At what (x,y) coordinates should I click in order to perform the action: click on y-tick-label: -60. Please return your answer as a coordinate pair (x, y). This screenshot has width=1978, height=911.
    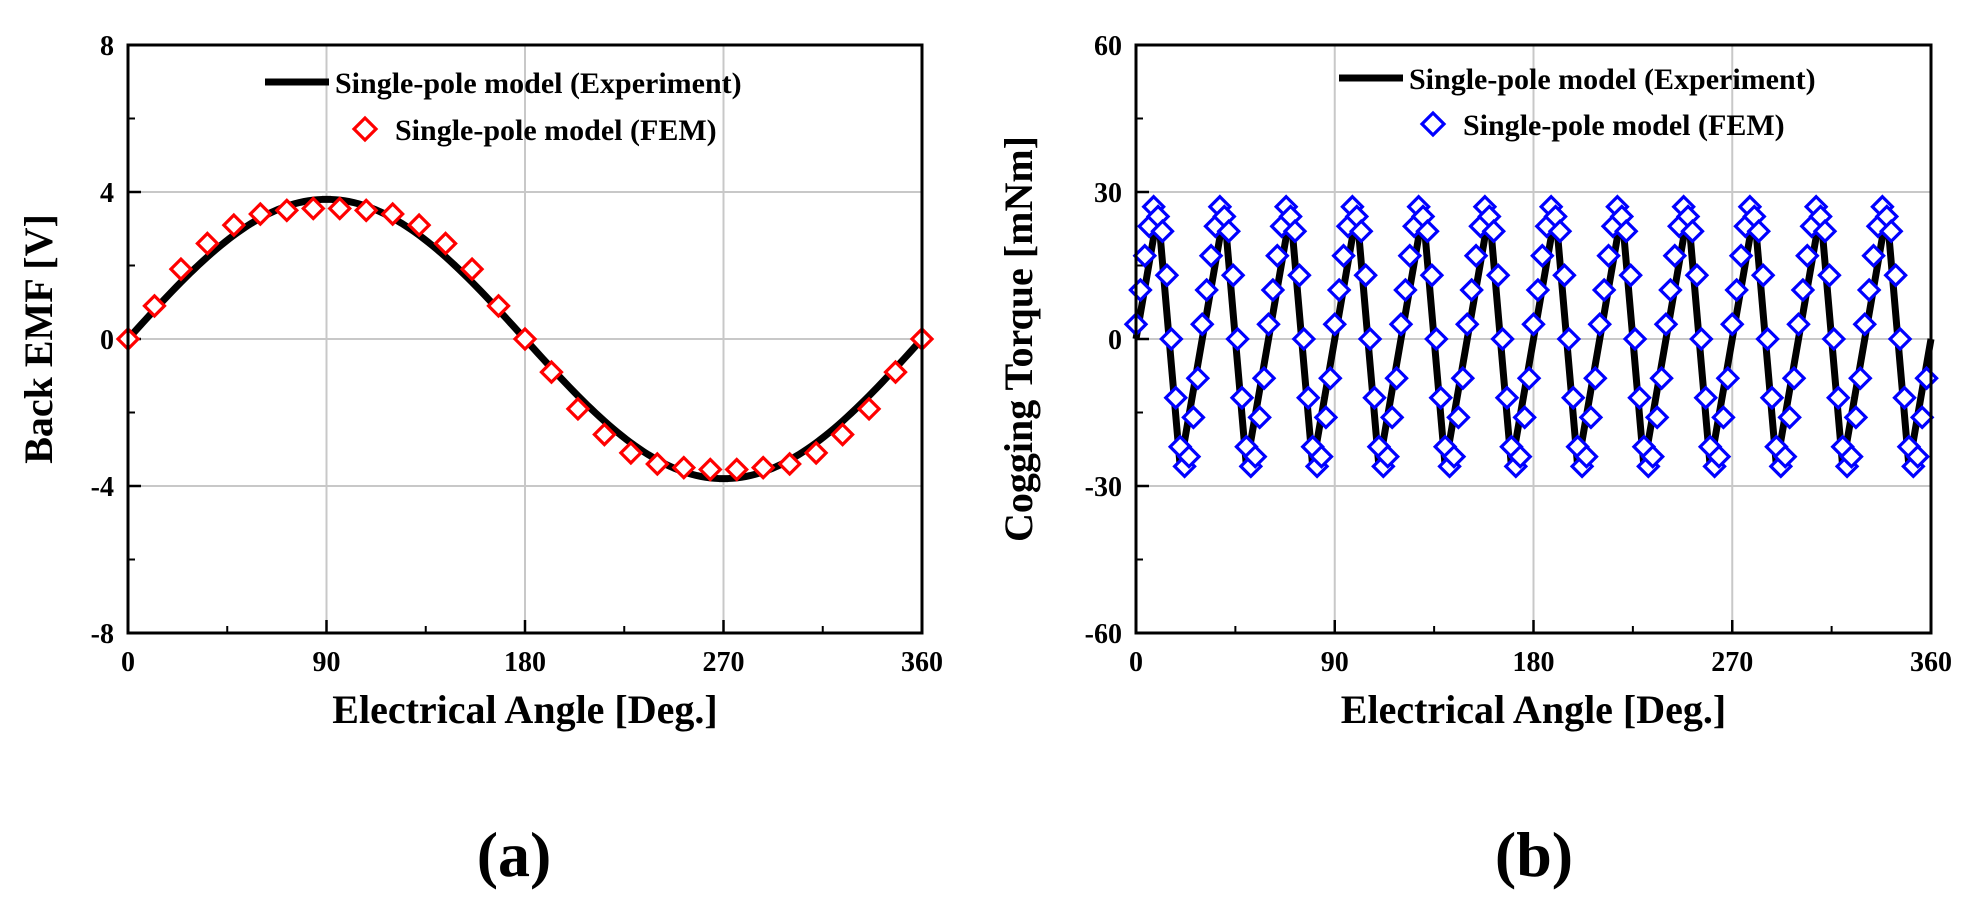
    Looking at the image, I should click on (1103, 634).